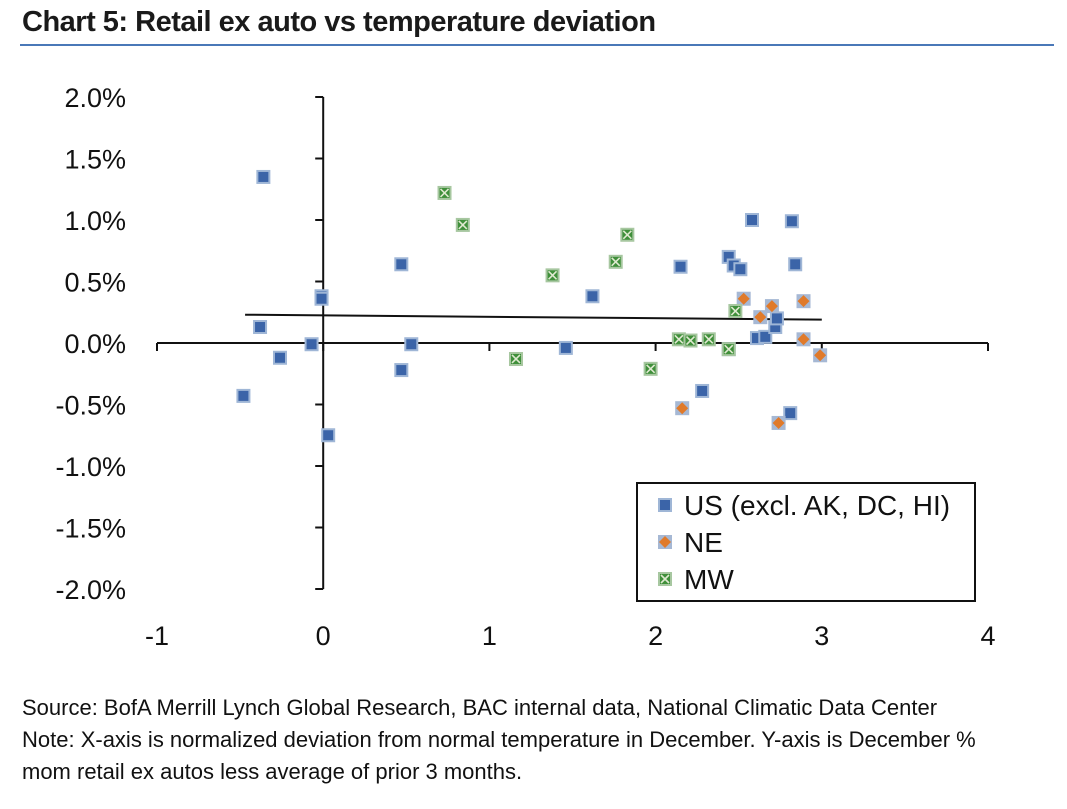 This screenshot has width=1067, height=809. I want to click on y-tick-label: -1.0%, so click(90, 467).